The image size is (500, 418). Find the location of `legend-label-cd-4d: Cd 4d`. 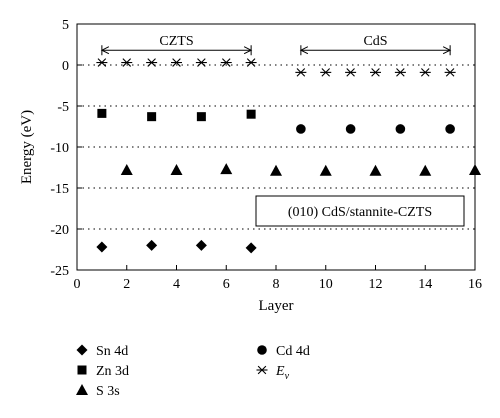

legend-label-cd-4d: Cd 4d is located at coordinates (293, 351).